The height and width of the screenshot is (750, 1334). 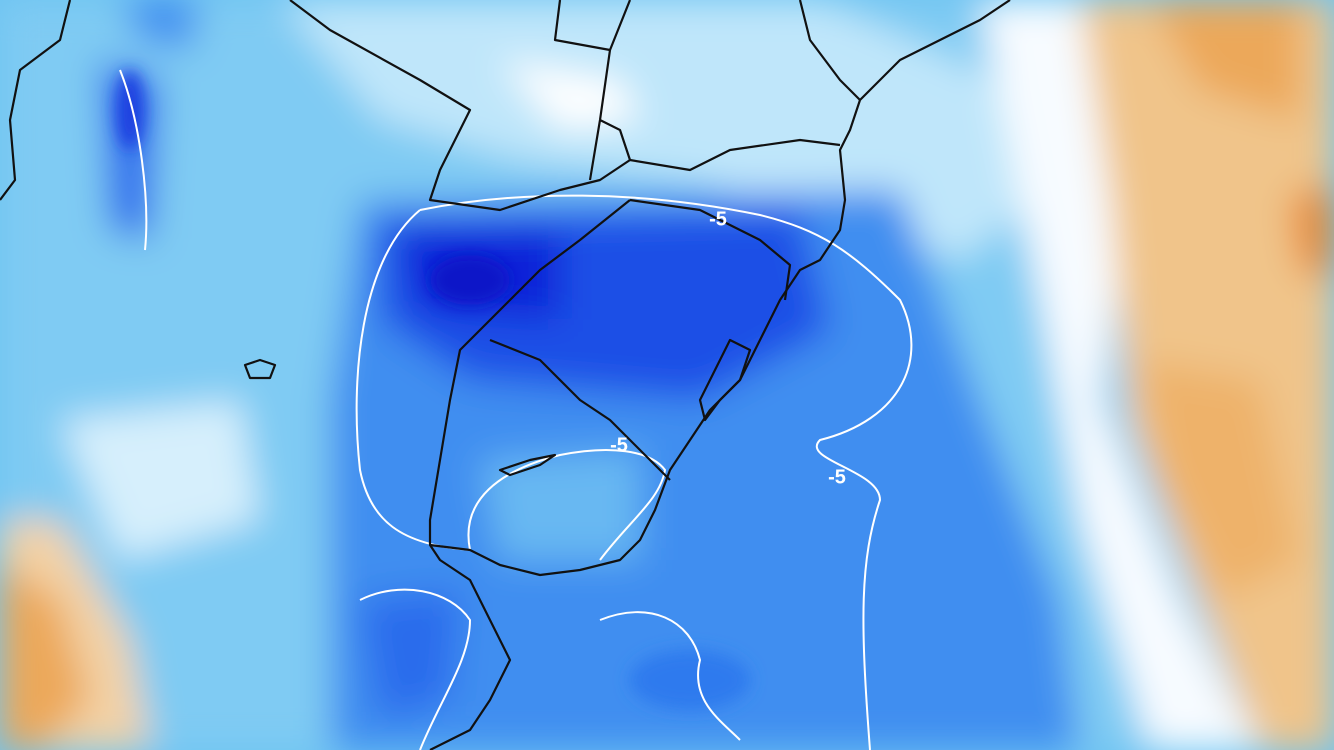 What do you see at coordinates (260, 369) in the screenshot?
I see `lake` at bounding box center [260, 369].